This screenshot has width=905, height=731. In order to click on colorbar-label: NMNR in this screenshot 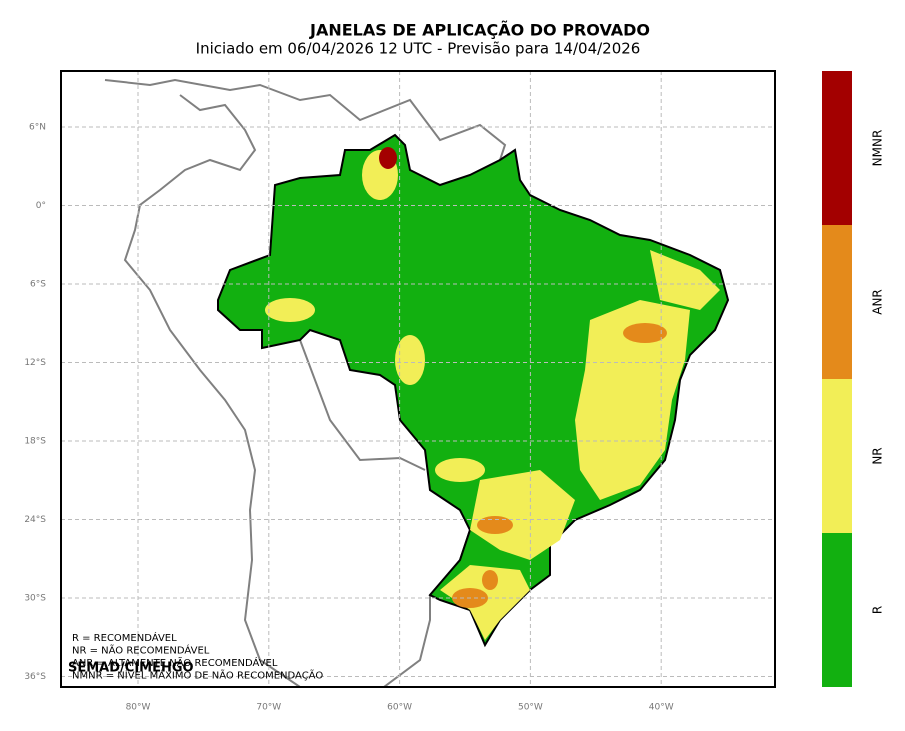, I will do `click(878, 148)`.